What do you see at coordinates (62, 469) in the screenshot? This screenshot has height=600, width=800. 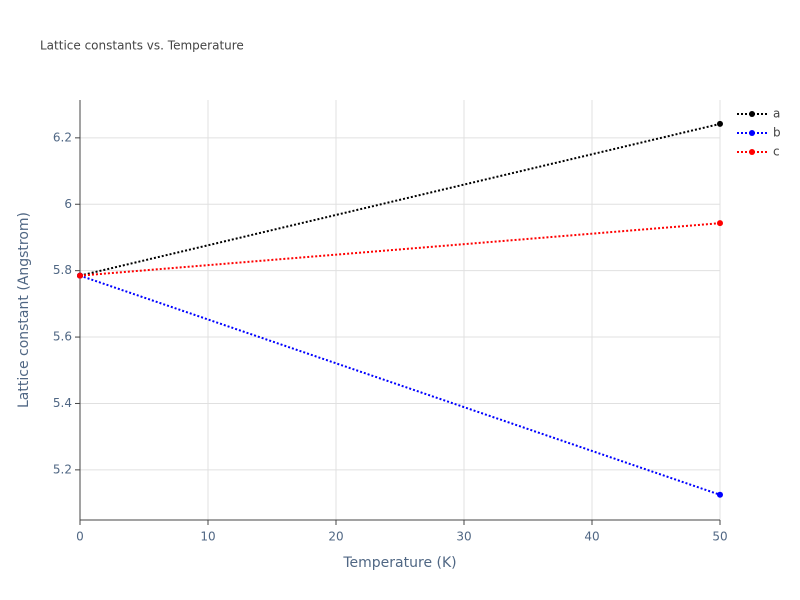 I see `y-tick-label: 5.2` at bounding box center [62, 469].